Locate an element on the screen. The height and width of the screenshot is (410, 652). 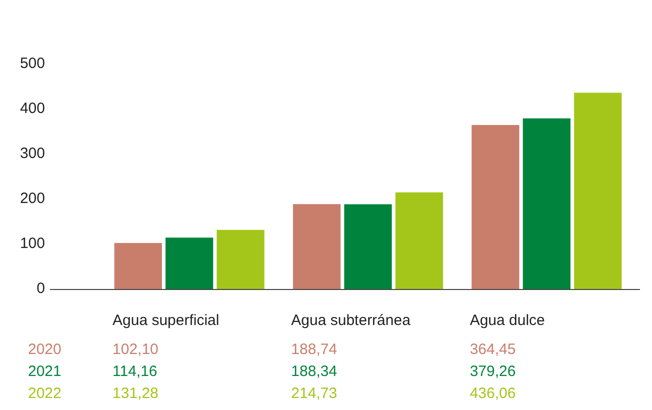
data-label: 214,73 is located at coordinates (314, 393).